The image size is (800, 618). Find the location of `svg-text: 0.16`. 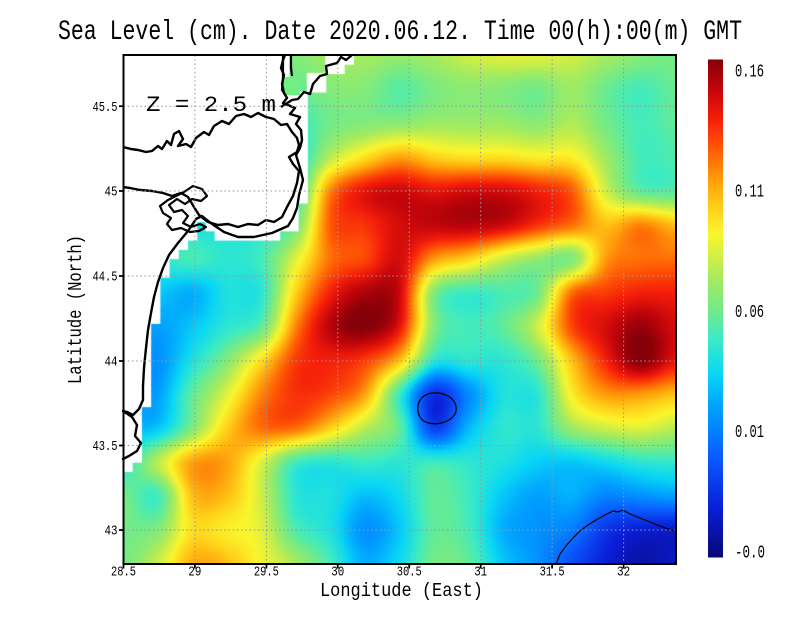

svg-text: 0.16 is located at coordinates (749, 73).